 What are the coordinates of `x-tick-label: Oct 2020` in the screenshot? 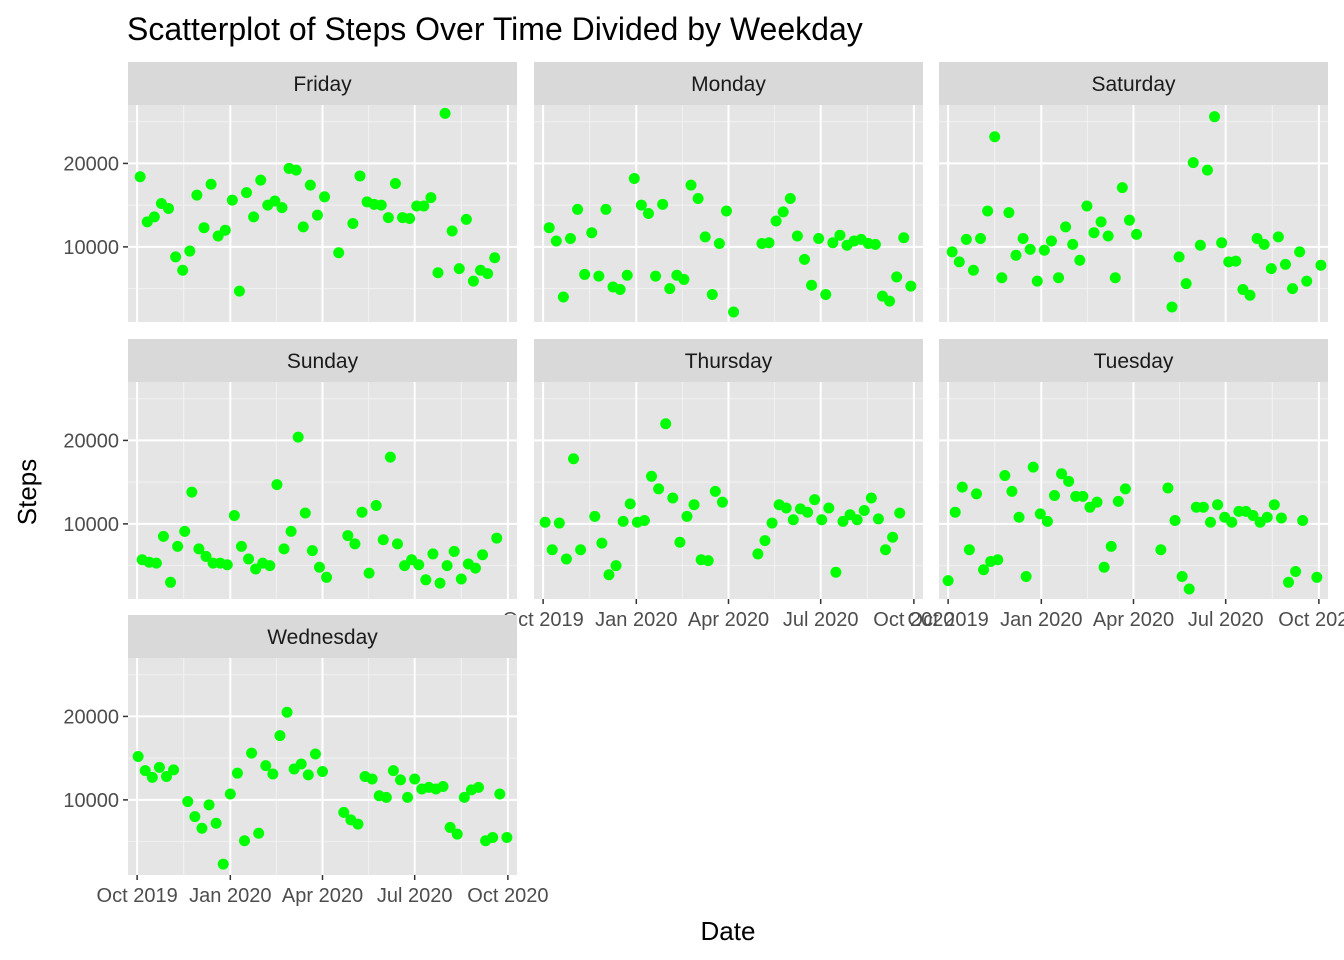 It's located at (1311, 620).